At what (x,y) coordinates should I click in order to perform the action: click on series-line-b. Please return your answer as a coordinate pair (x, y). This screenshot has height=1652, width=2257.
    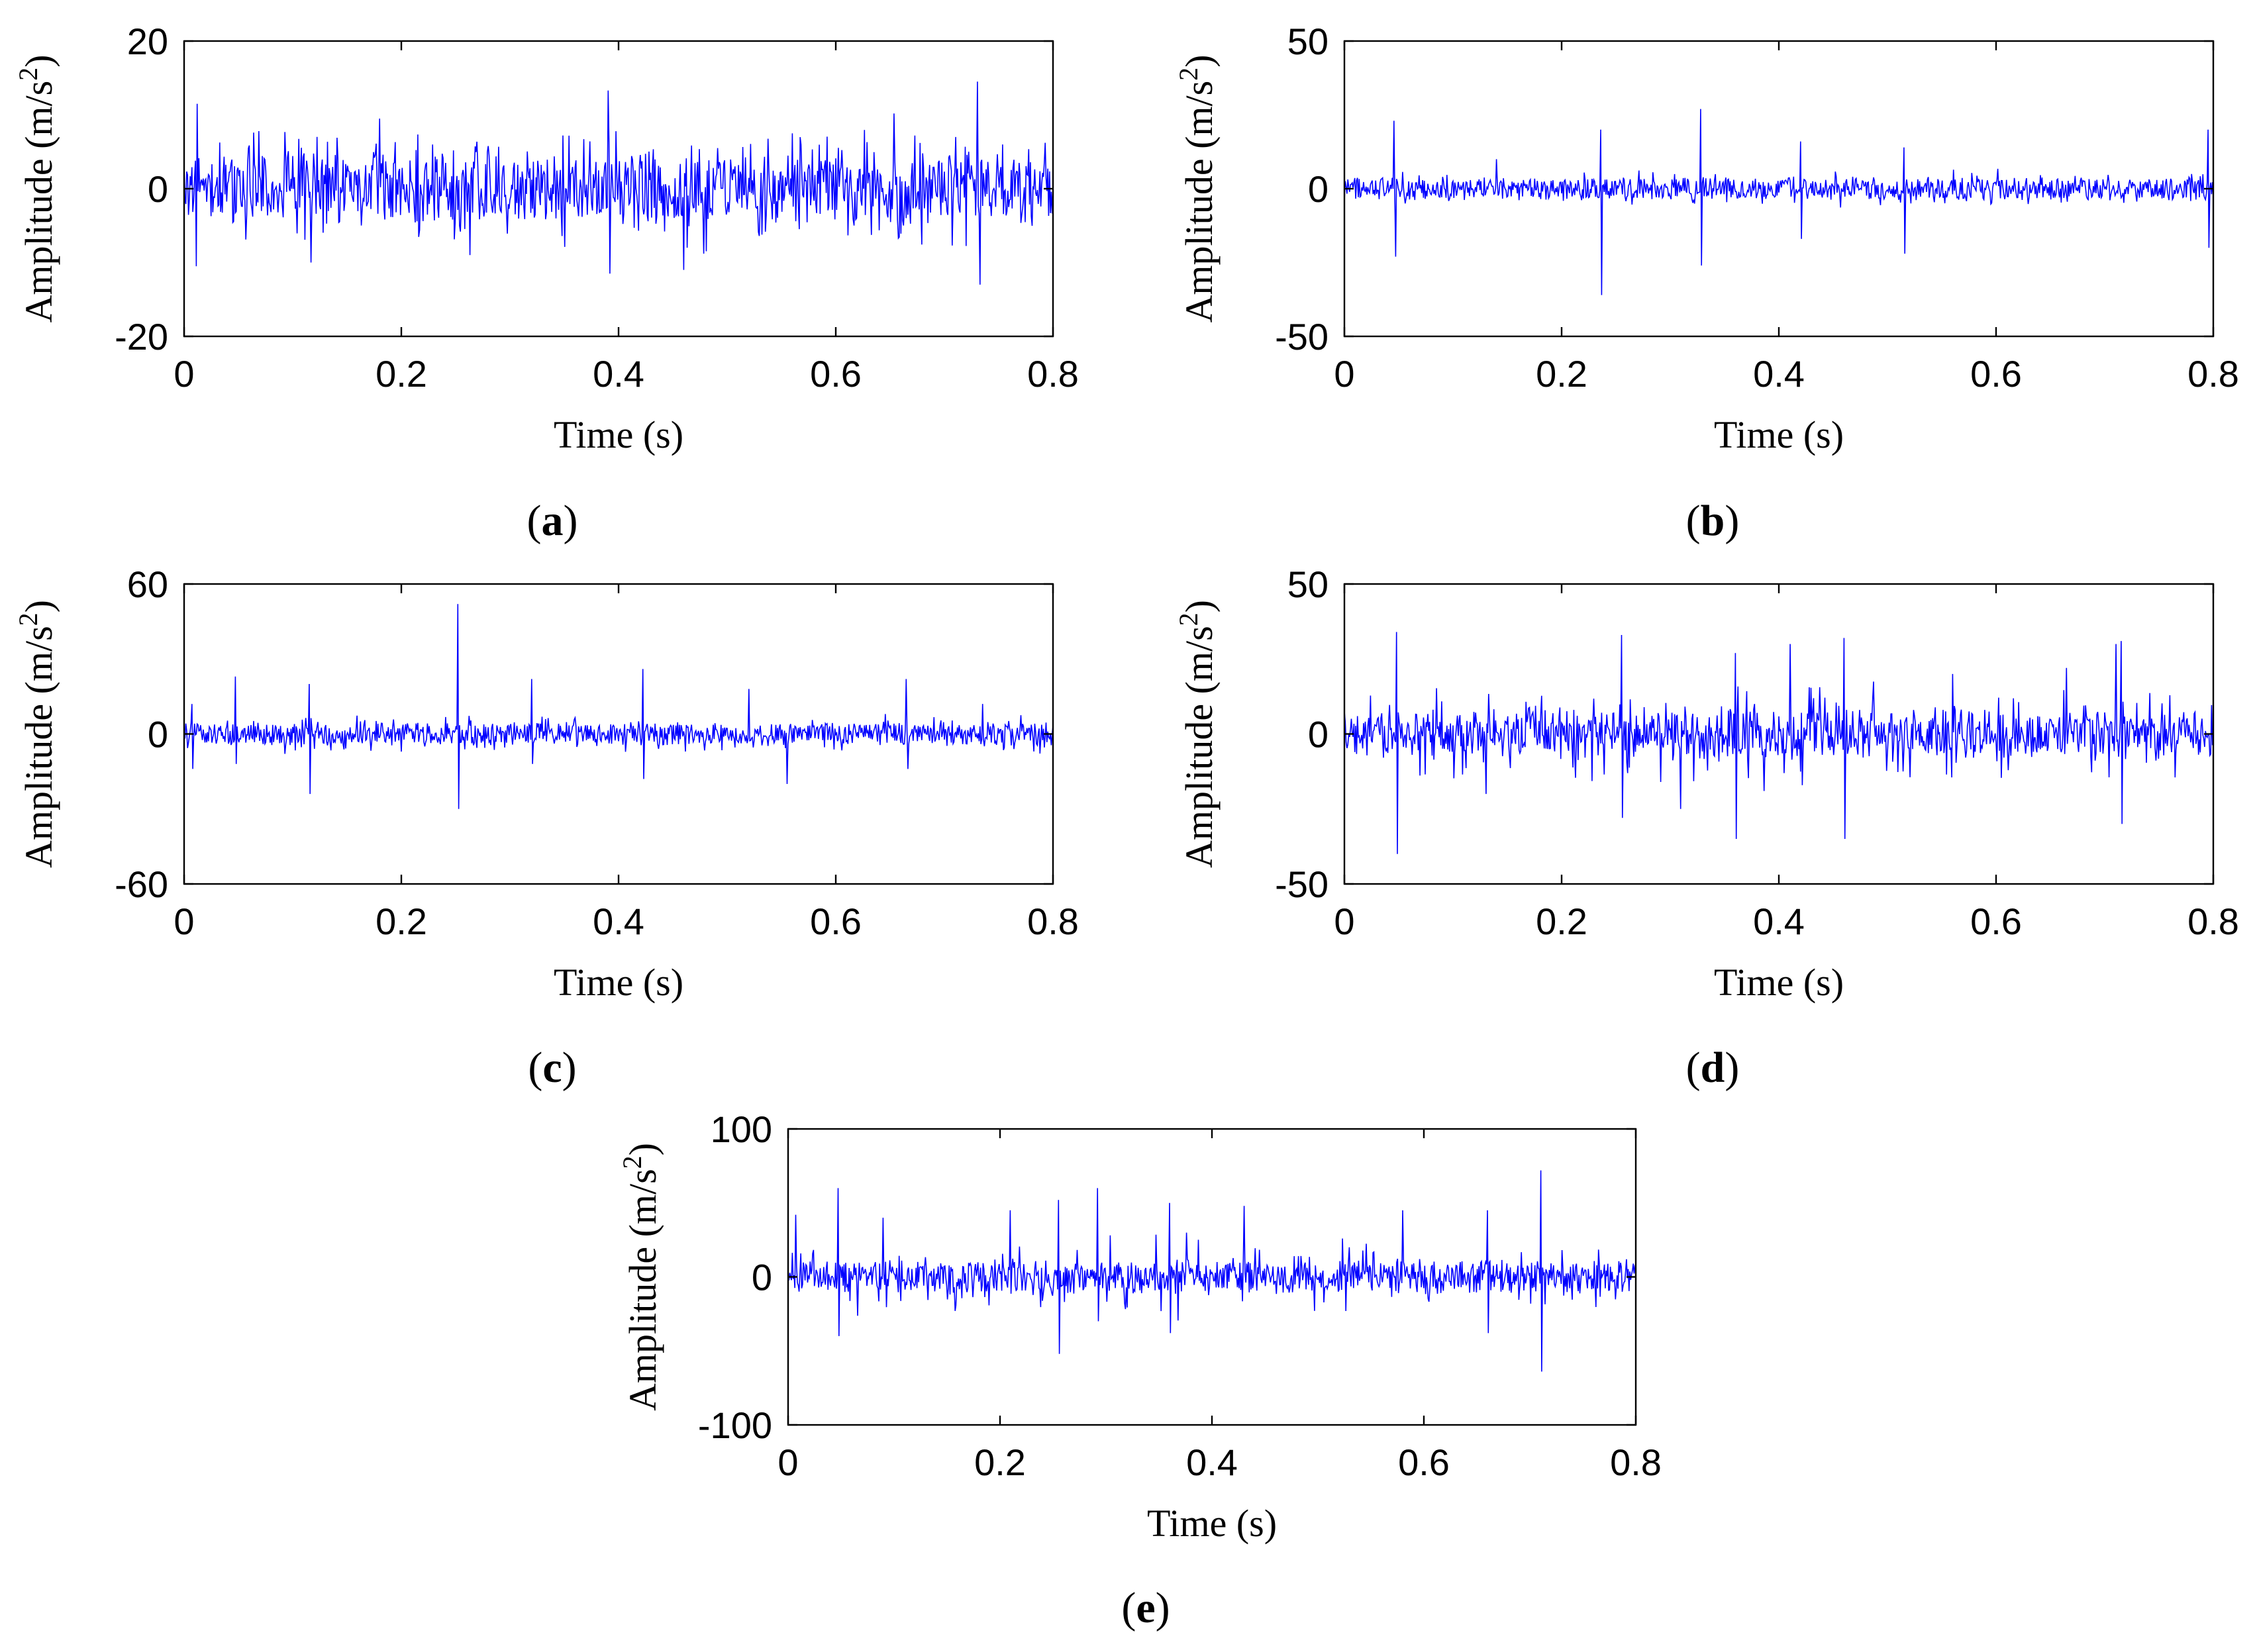
    Looking at the image, I should click on (1779, 202).